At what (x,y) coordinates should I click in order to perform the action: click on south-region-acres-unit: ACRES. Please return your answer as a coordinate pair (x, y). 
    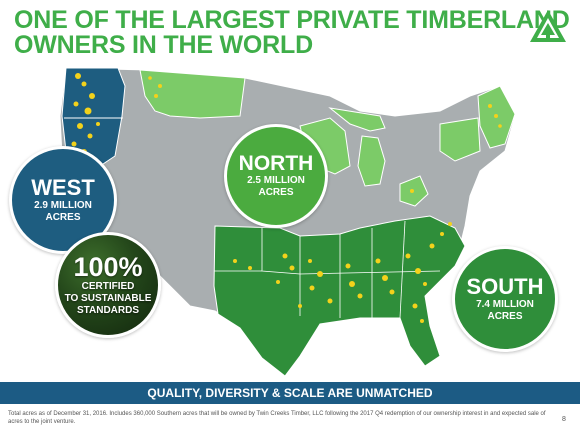
    Looking at the image, I should click on (505, 316).